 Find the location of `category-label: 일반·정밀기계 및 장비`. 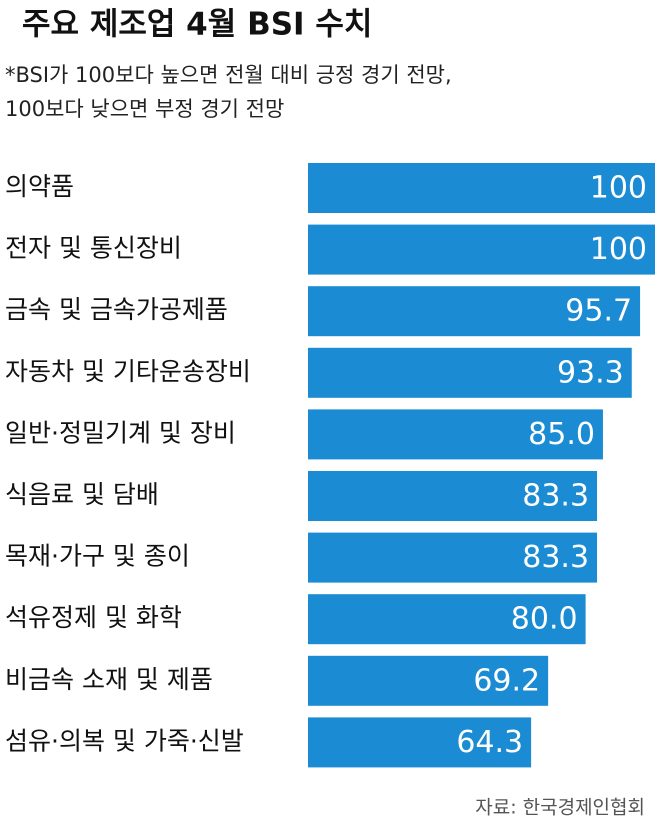

category-label: 일반·정밀기계 및 장비 is located at coordinates (120, 432).